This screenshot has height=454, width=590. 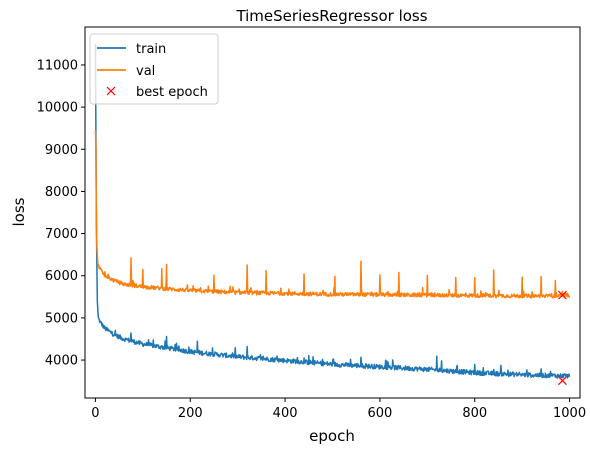 What do you see at coordinates (338, 409) in the screenshot?
I see `x-axis-ticks: 0 200 400 600 800 1000` at bounding box center [338, 409].